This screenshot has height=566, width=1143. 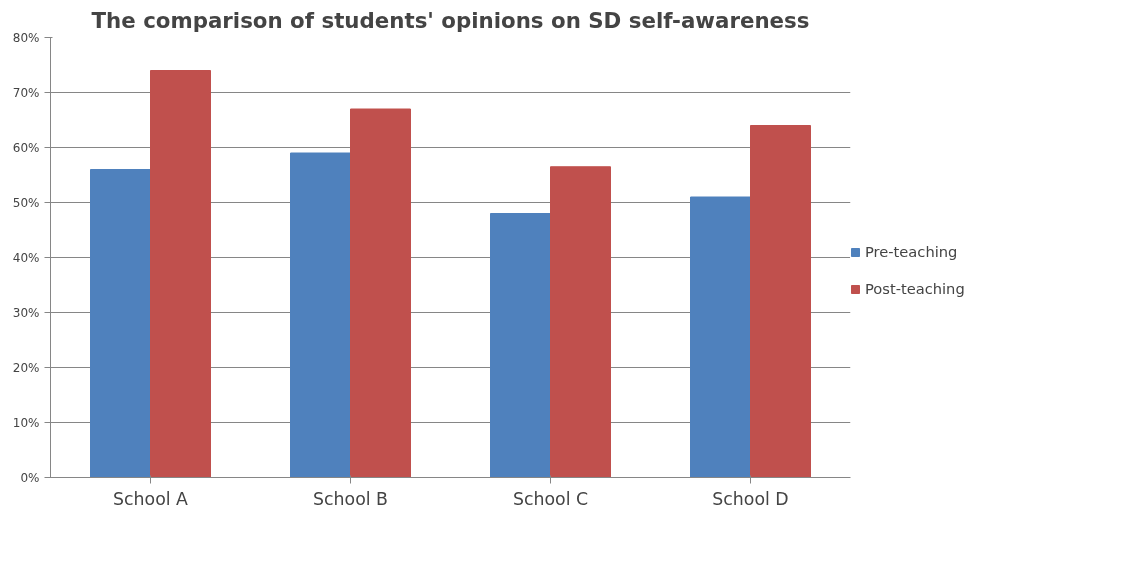 What do you see at coordinates (26, 422) in the screenshot?
I see `y-tick-label: 10%` at bounding box center [26, 422].